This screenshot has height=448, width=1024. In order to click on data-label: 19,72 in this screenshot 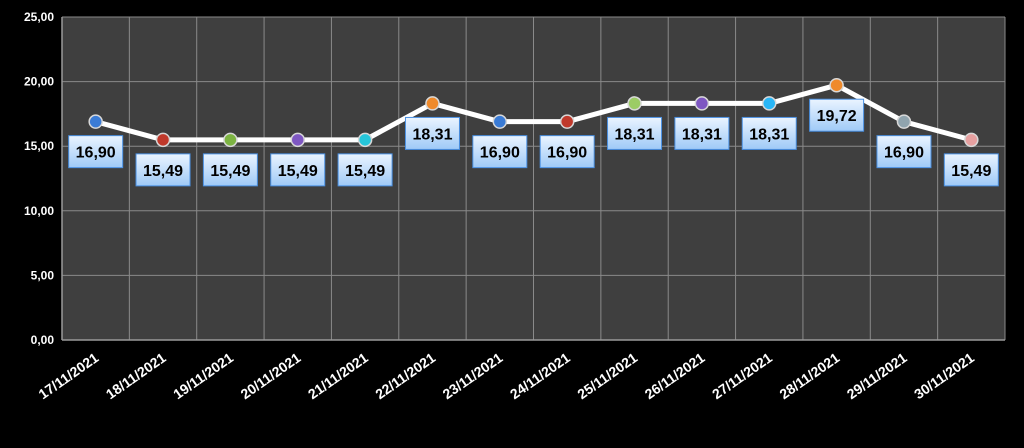, I will do `click(837, 115)`.